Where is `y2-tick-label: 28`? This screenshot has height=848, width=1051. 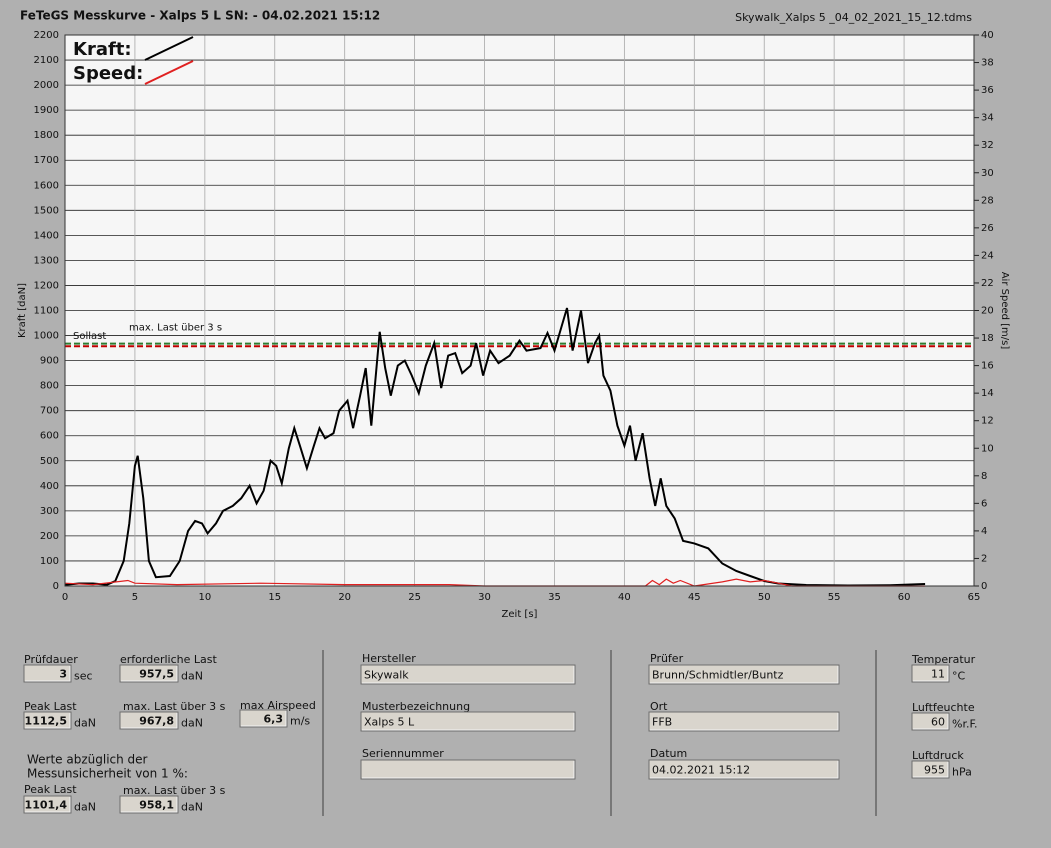
y2-tick-label: 28 is located at coordinates (987, 200).